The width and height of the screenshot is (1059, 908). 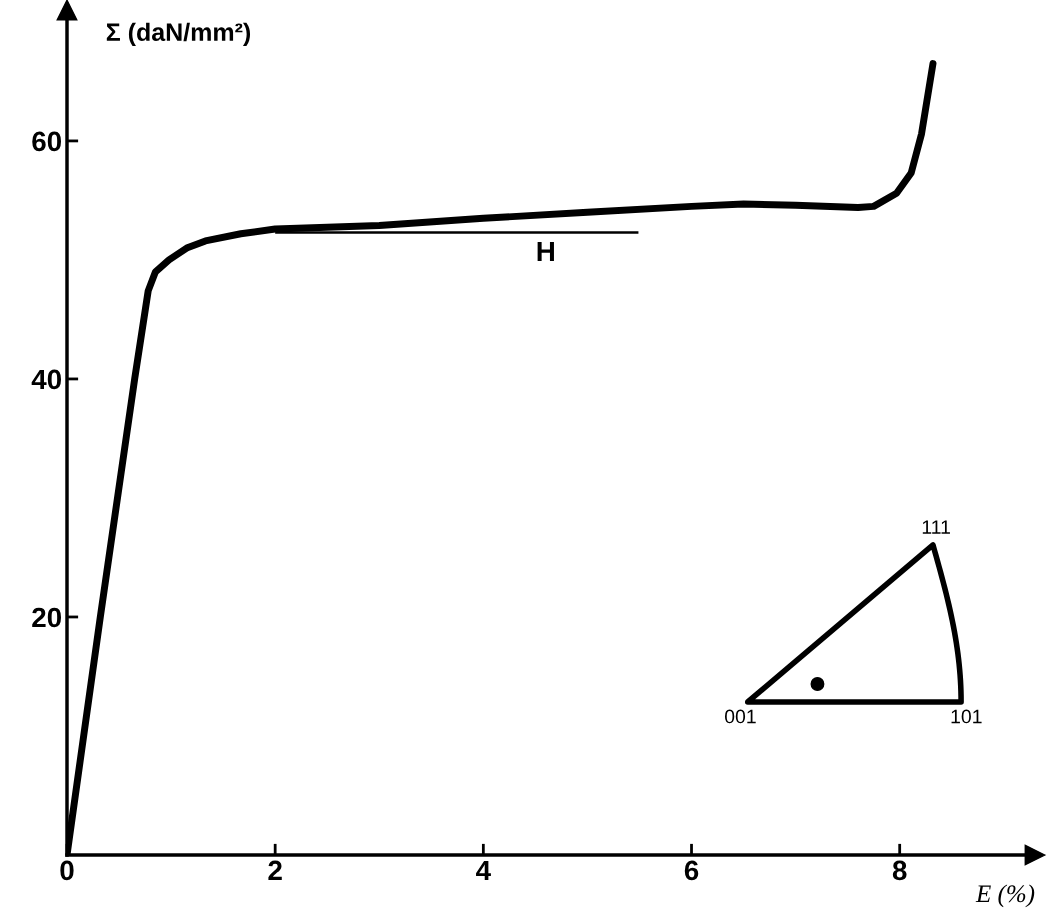 What do you see at coordinates (46, 379) in the screenshot?
I see `y-tick-label: 40` at bounding box center [46, 379].